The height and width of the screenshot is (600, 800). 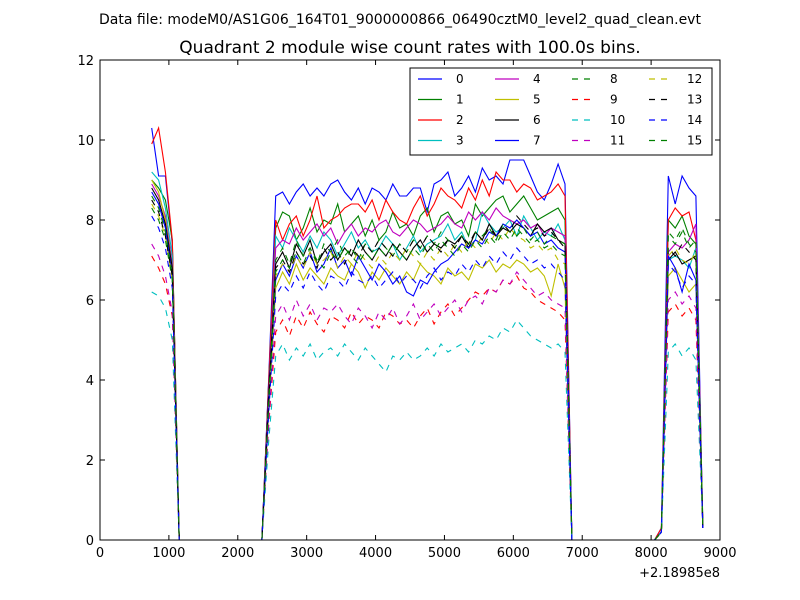 I want to click on legend-label-0: 0, so click(x=460, y=79).